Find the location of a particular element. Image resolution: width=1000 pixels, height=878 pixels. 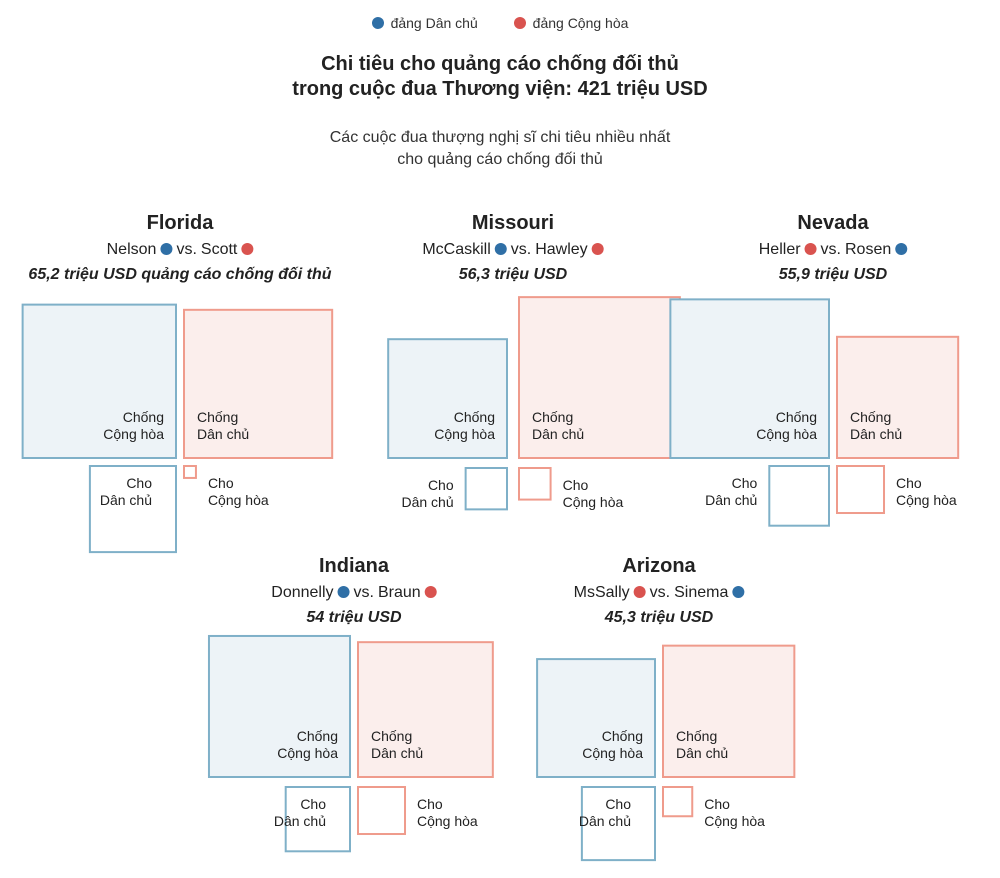

label-pro-republican-arizona-line-1: Cho is located at coordinates (717, 804).